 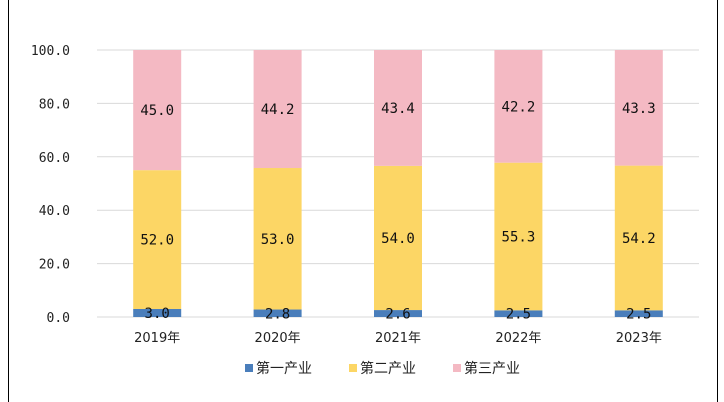 I want to click on legend: 第一产业 第二产业 第三产业, so click(x=382, y=368).